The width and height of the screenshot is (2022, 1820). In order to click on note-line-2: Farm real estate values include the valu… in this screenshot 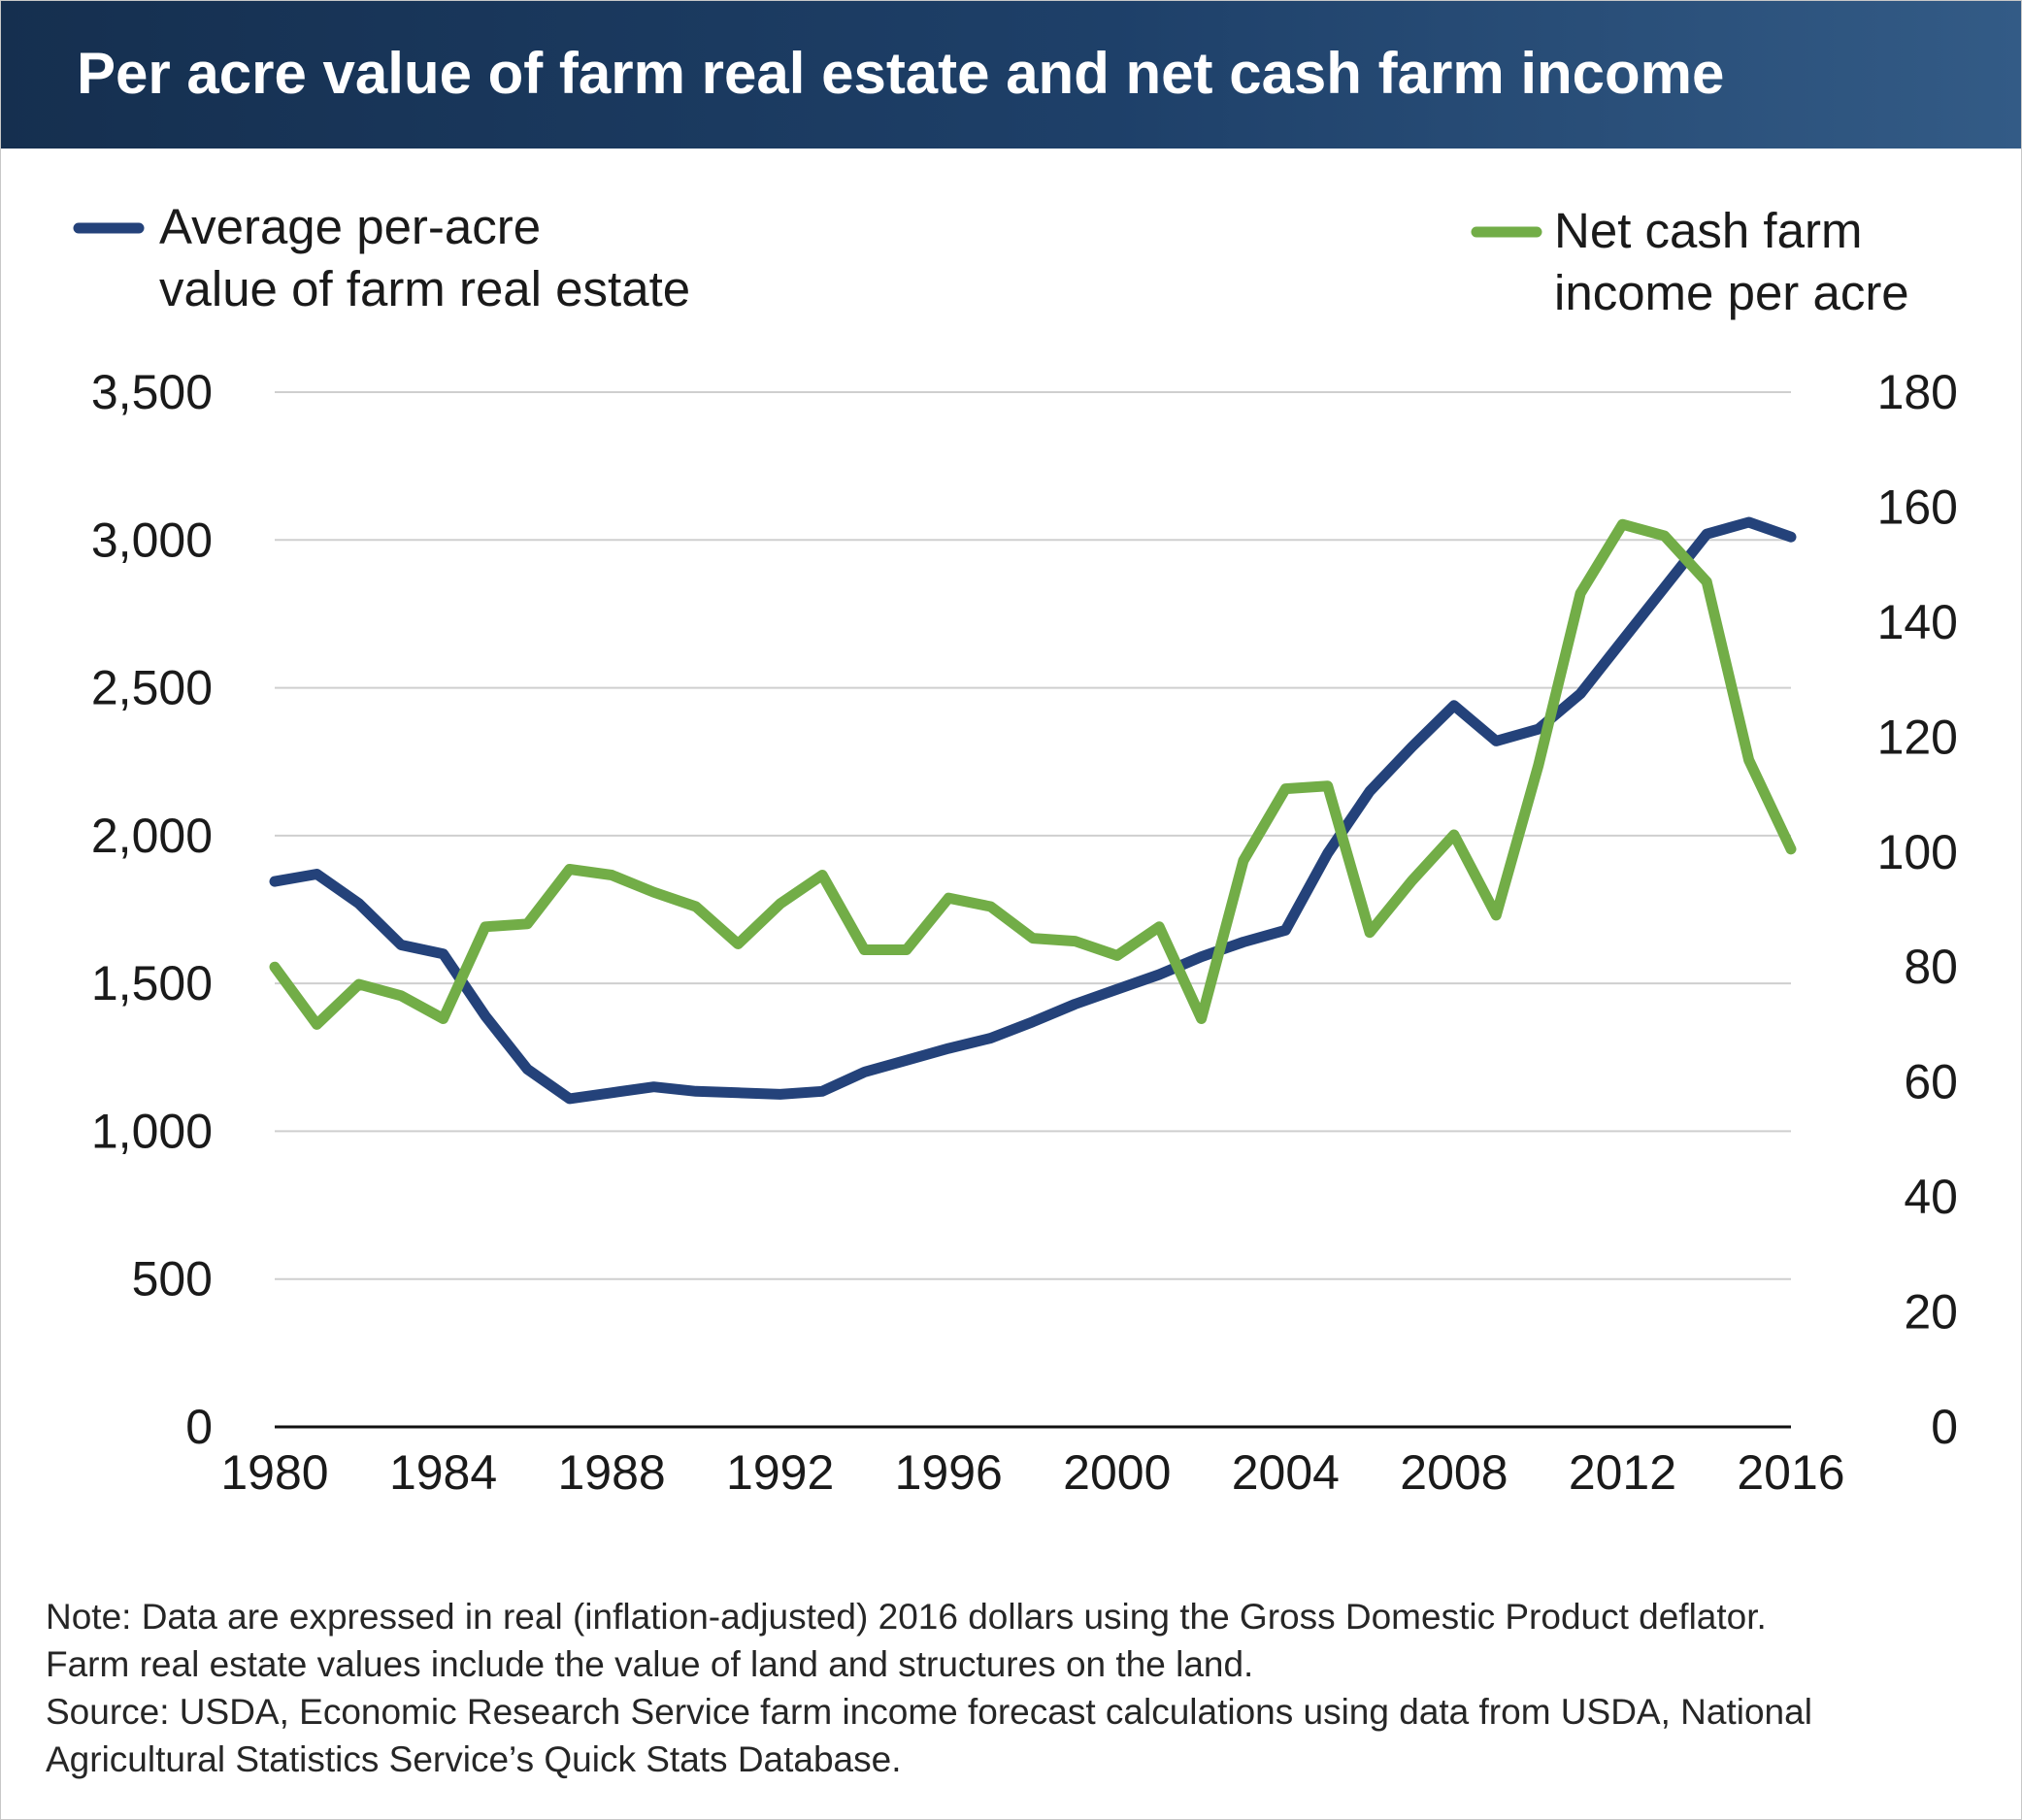, I will do `click(650, 1664)`.